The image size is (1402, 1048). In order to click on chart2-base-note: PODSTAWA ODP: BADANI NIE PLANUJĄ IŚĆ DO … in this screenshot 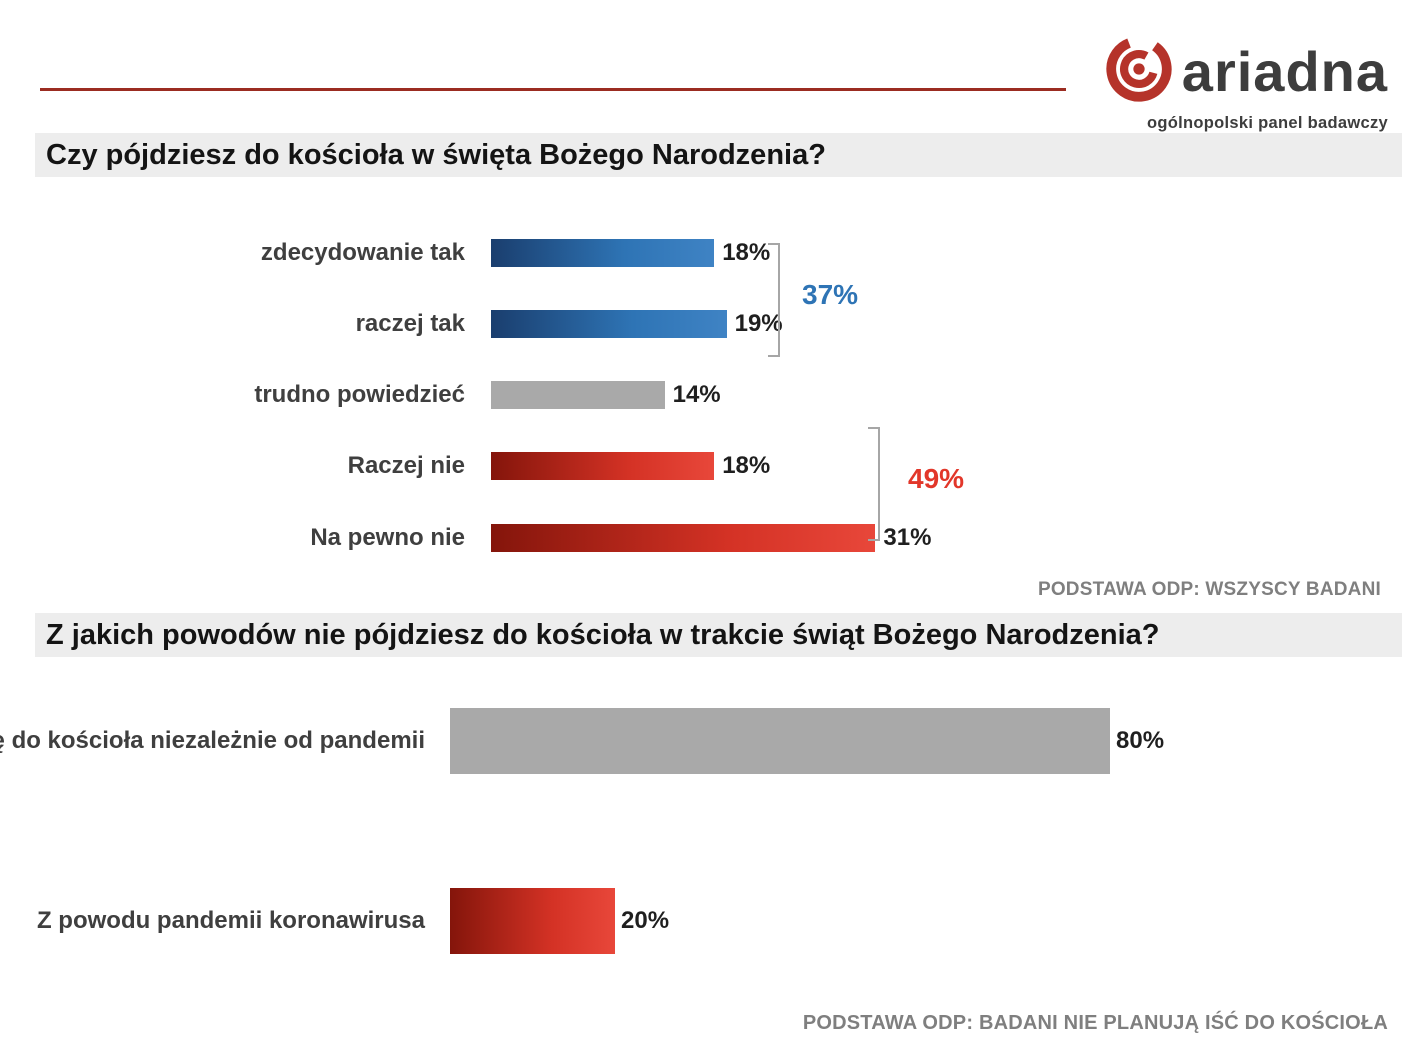, I will do `click(1095, 1023)`.